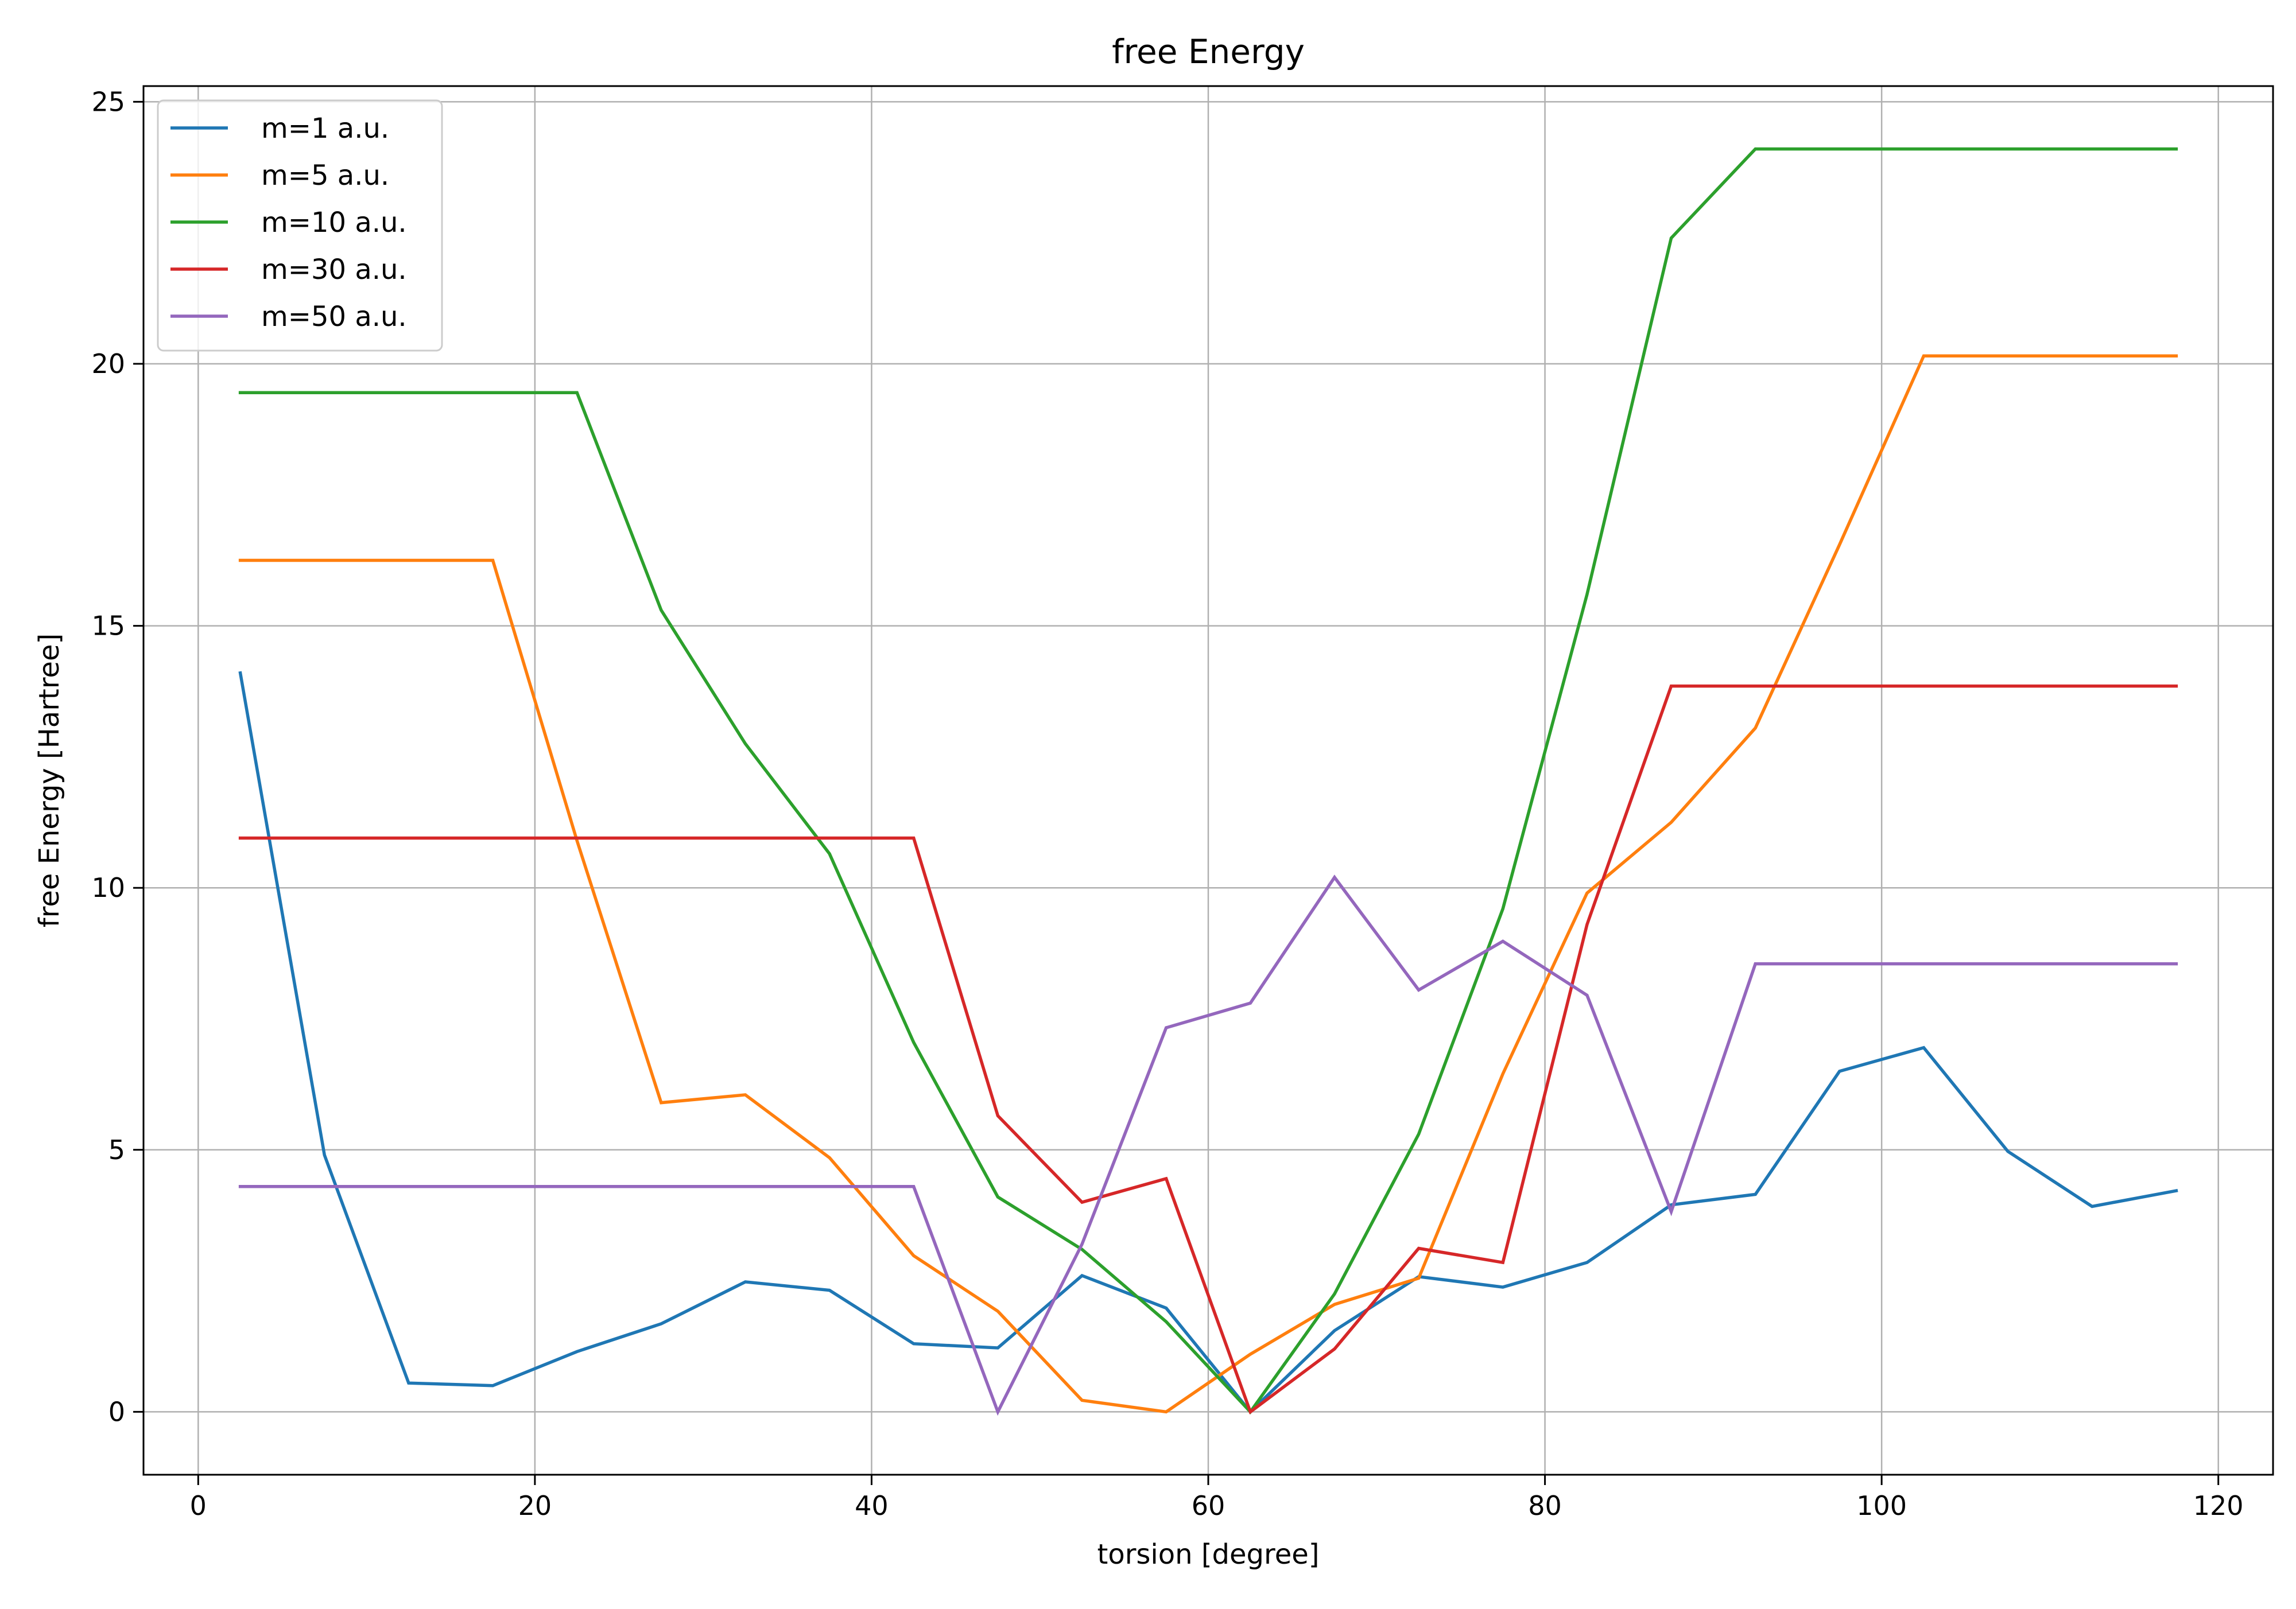  I want to click on x-axis-label: torsion [degree], so click(1208, 1554).